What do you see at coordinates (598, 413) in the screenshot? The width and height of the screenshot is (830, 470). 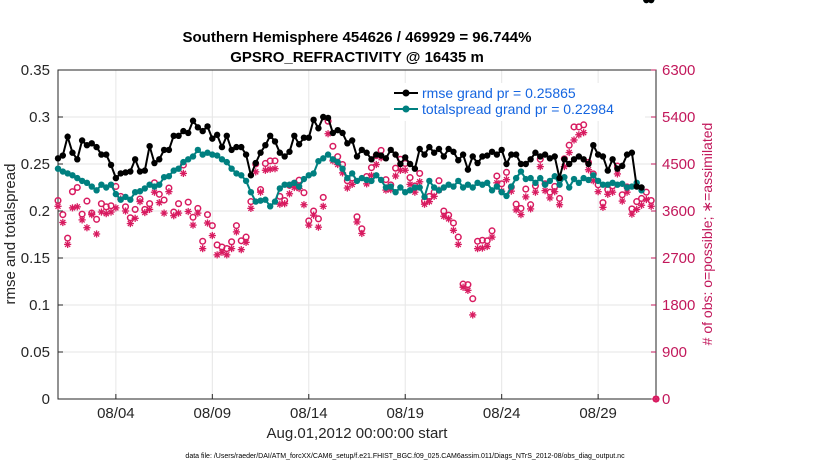 I see `x-tick-label: 08/29` at bounding box center [598, 413].